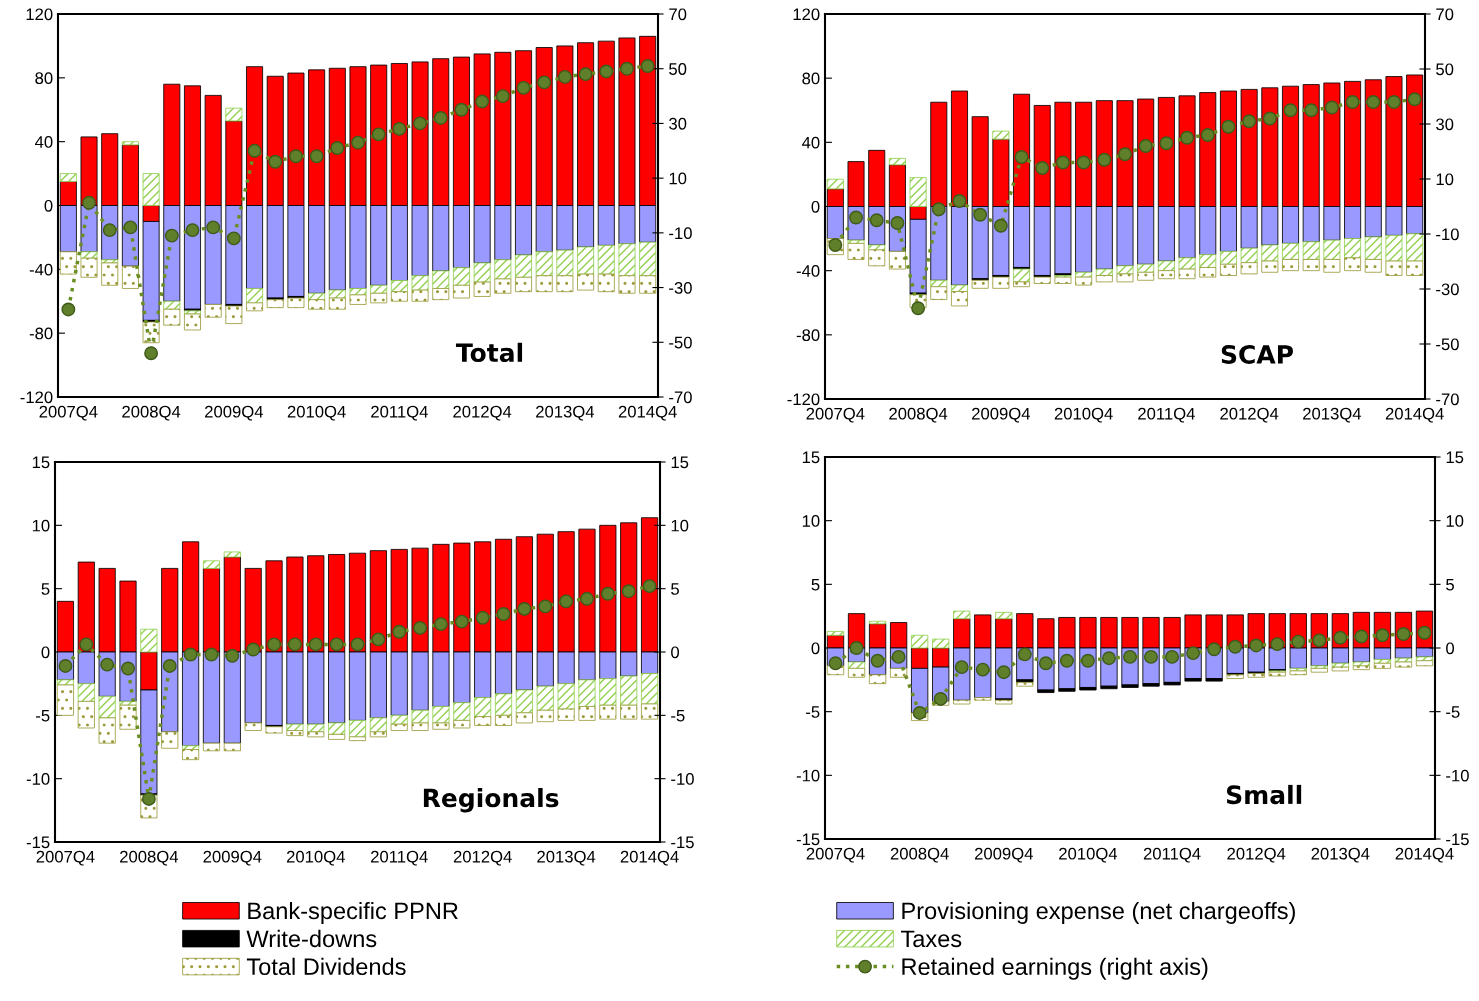 The image size is (1479, 1001). What do you see at coordinates (489, 352) in the screenshot?
I see `text: Total` at bounding box center [489, 352].